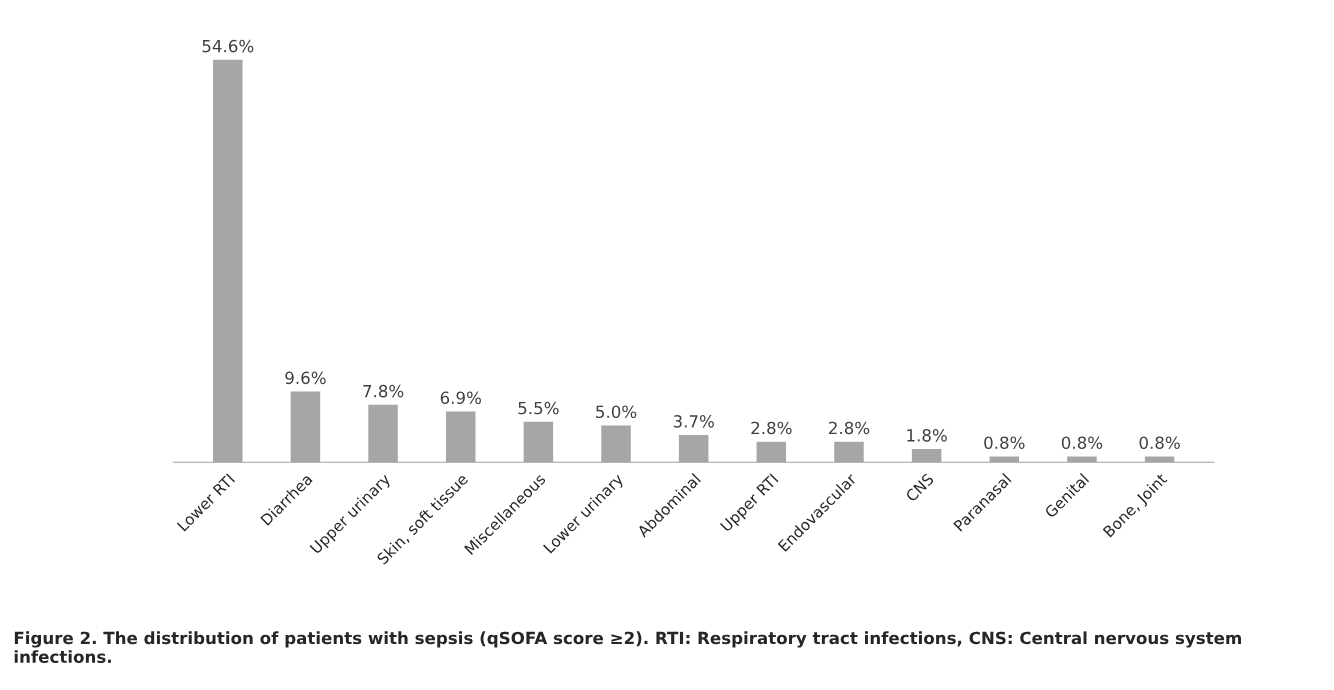  I want to click on caption: Figure 2. The distribution of patients with sepsis (qSOFA score ≥2). RTI: Respiratory tract infections, CNS: Central nervous system infections., so click(627, 647).